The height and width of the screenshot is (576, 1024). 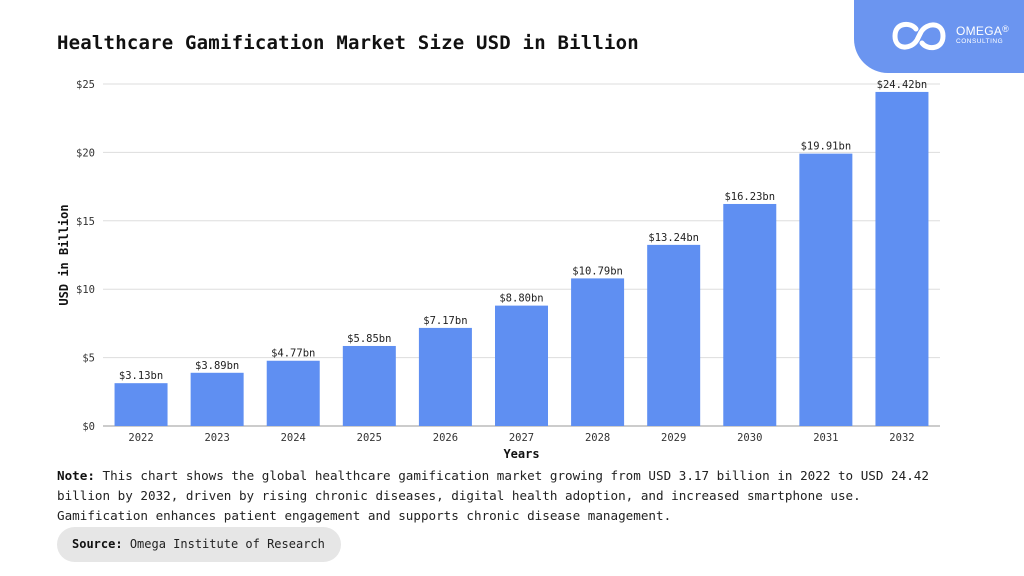 I want to click on x-tick-label: 2026, so click(x=445, y=438).